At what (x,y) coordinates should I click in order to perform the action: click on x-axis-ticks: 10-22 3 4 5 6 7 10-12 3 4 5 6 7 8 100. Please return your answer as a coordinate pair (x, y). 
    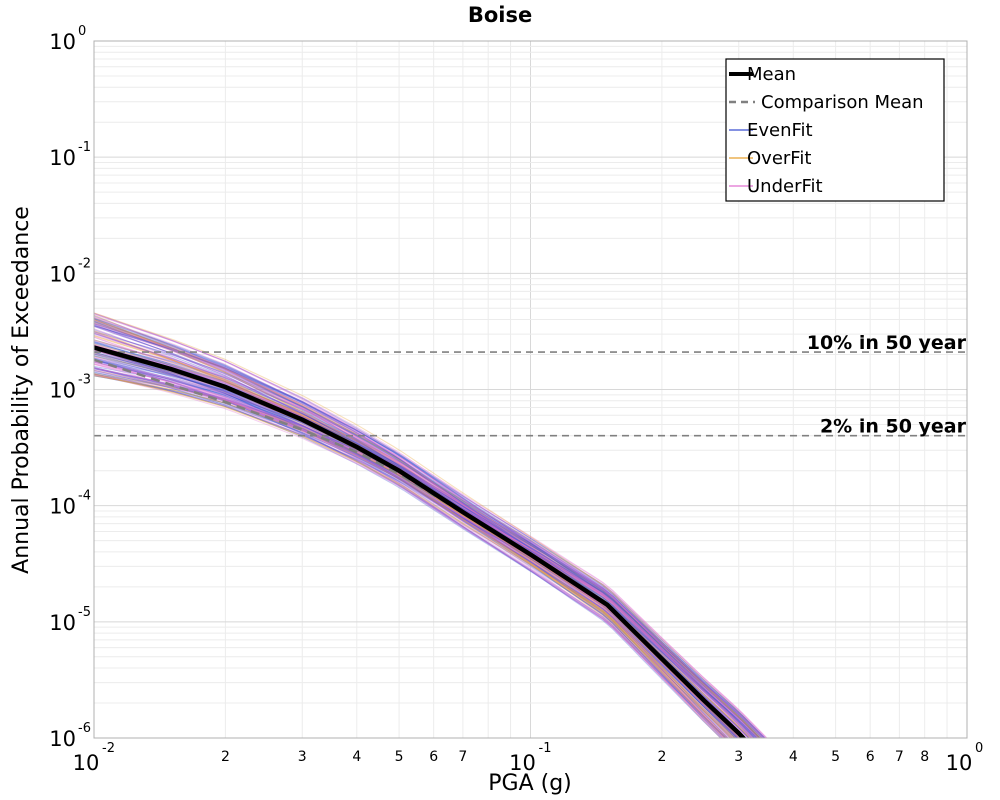
    Looking at the image, I should click on (528, 758).